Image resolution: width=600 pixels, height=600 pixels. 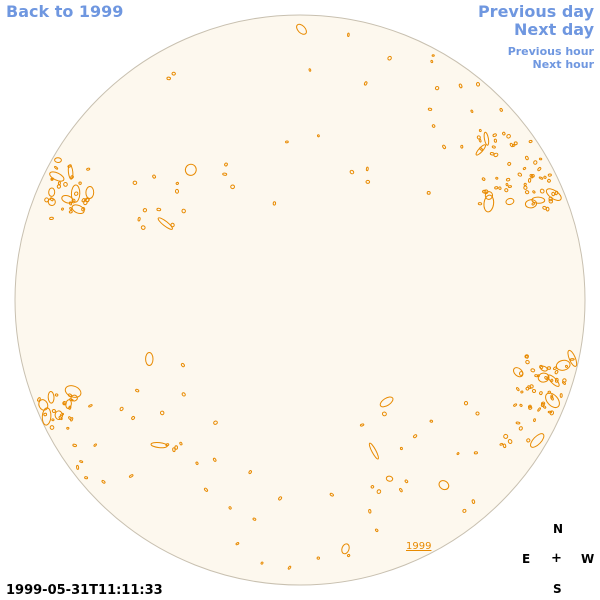 I want to click on next-hour-link: Next hour, so click(x=563, y=64).